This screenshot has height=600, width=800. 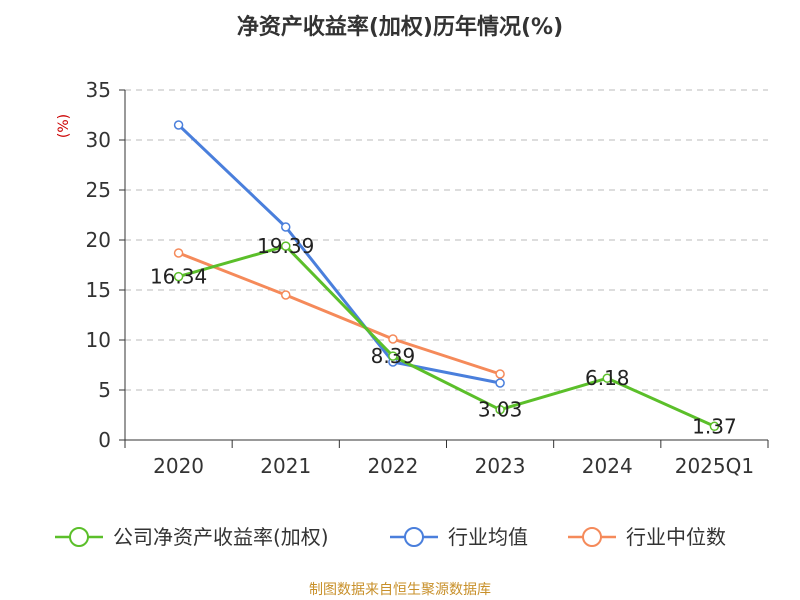 What do you see at coordinates (98, 290) in the screenshot?
I see `y-tick-label: 15` at bounding box center [98, 290].